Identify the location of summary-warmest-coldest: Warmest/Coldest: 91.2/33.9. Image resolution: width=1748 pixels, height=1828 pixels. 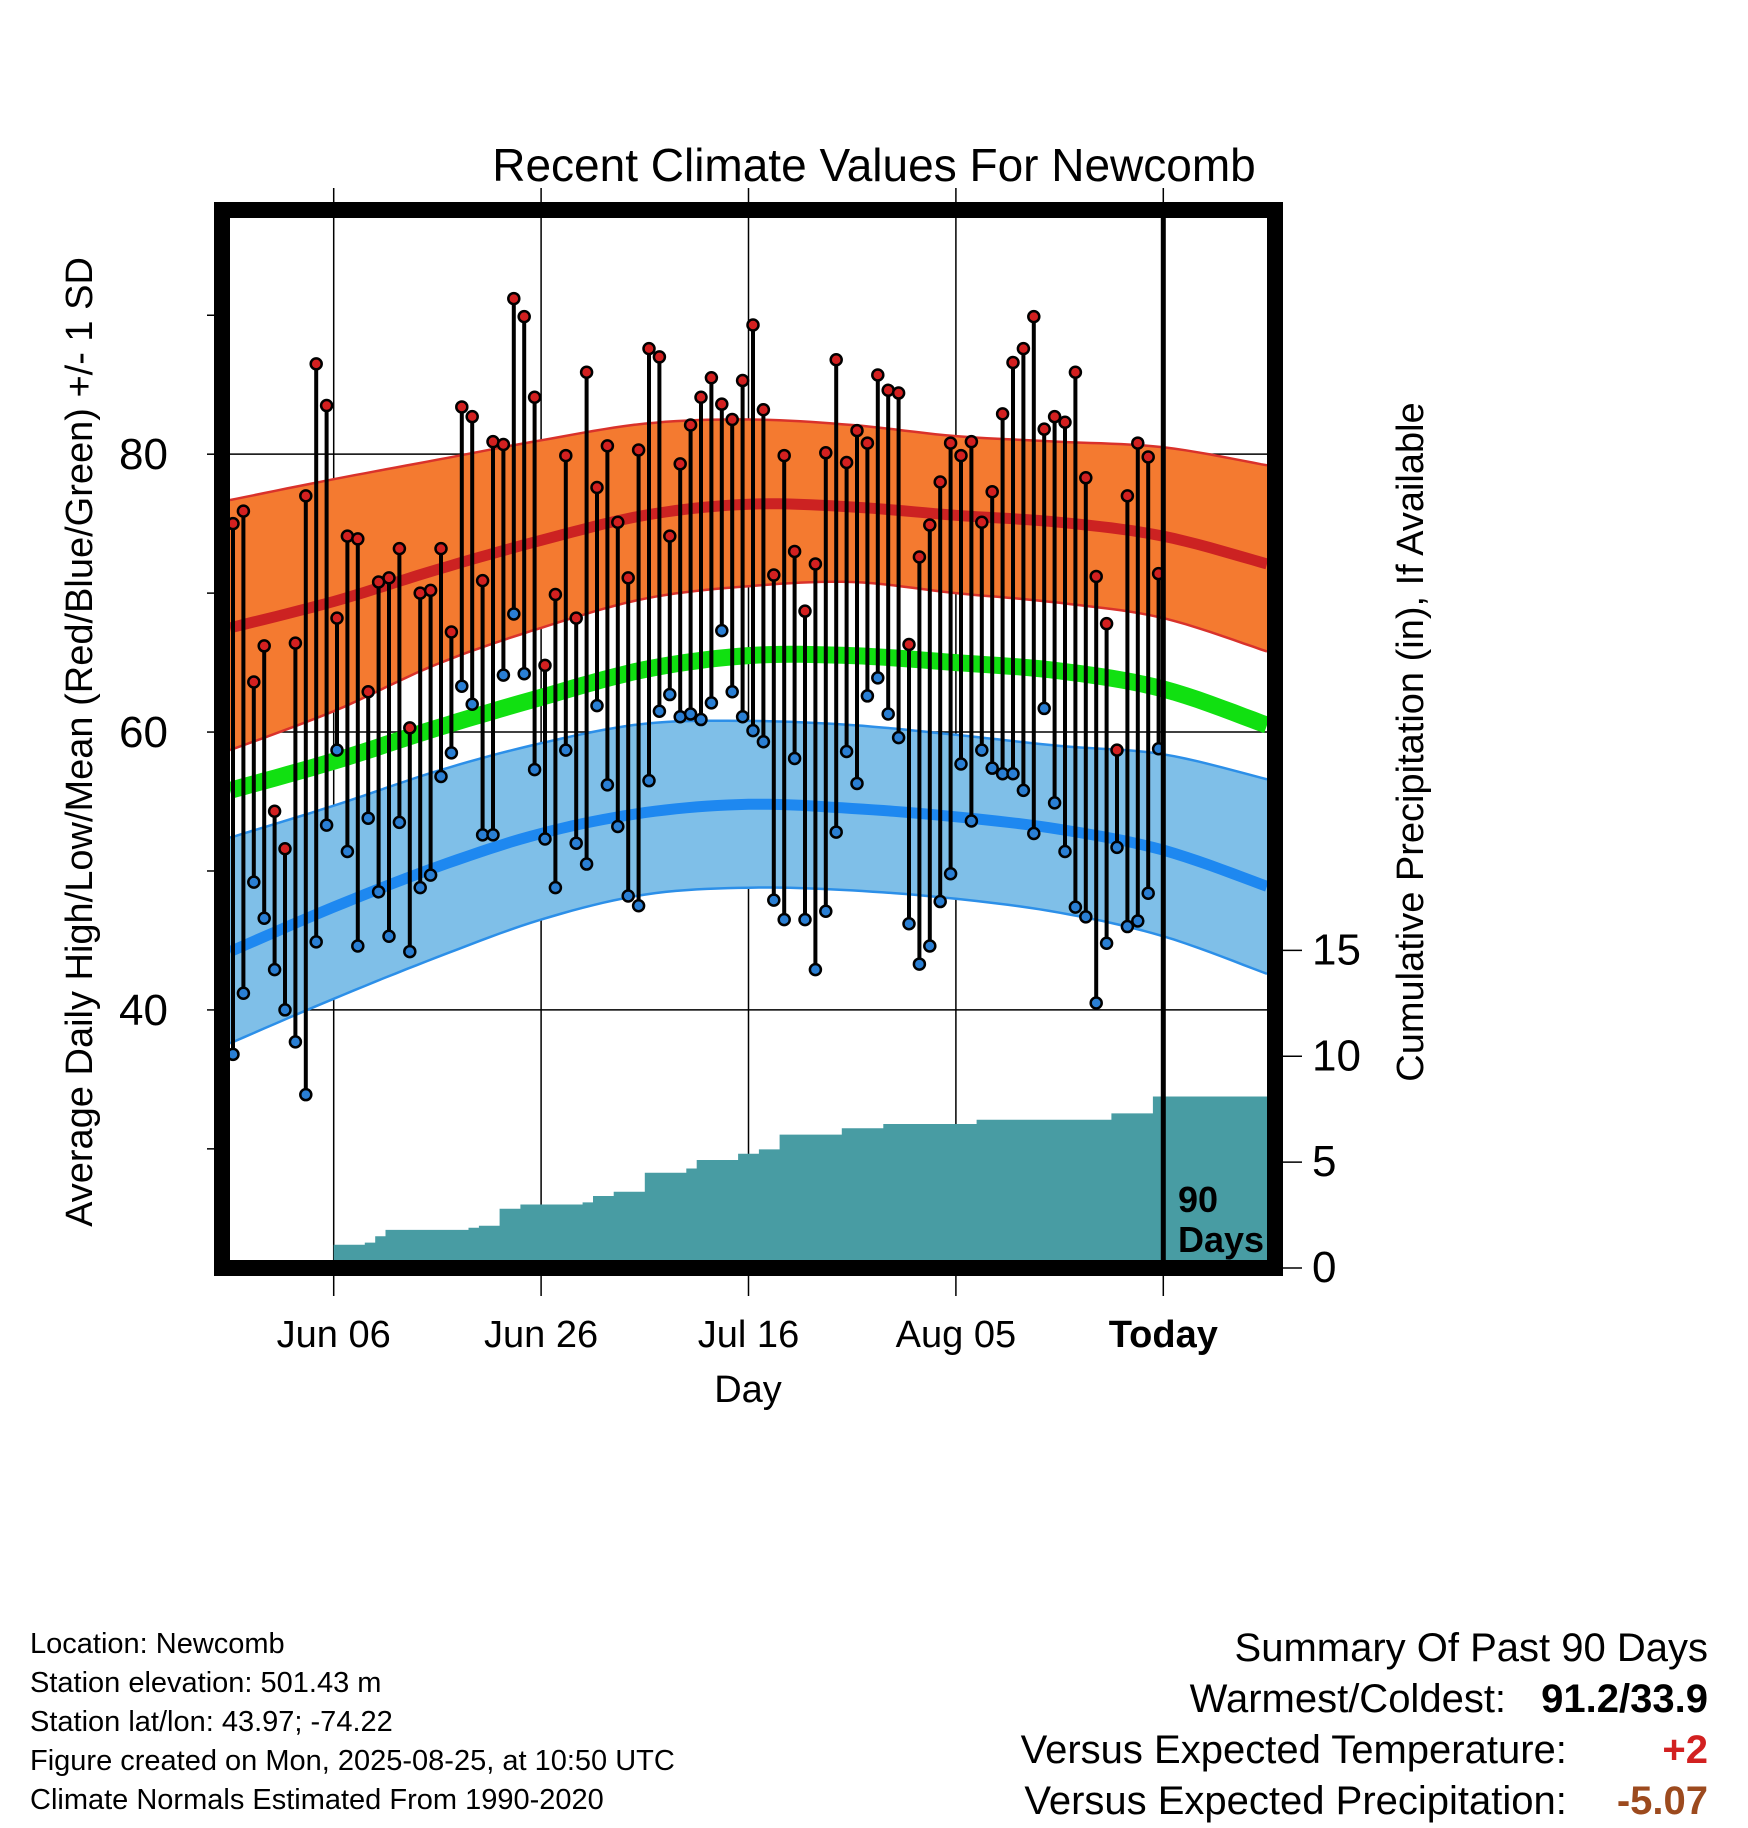
(1364, 1699).